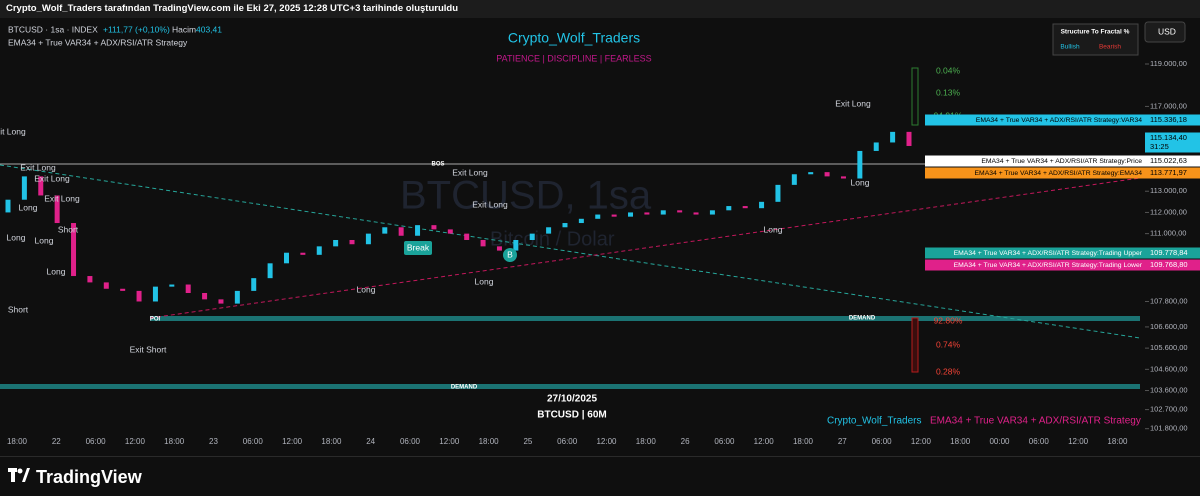 The width and height of the screenshot is (1200, 496). Describe the element at coordinates (1168, 233) in the screenshot. I see `y-tick-label: 111.000,00` at that location.